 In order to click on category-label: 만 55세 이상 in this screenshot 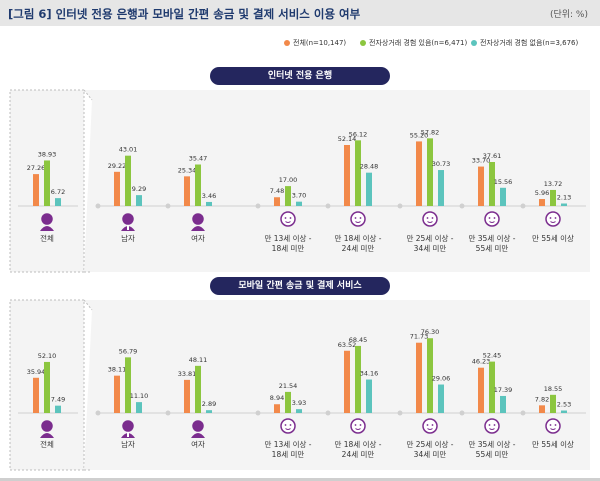, I will do `click(553, 238)`.